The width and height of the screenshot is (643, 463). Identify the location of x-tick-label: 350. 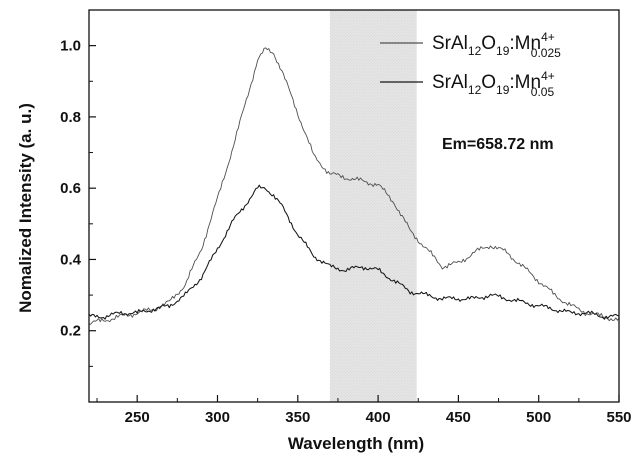
(297, 417).